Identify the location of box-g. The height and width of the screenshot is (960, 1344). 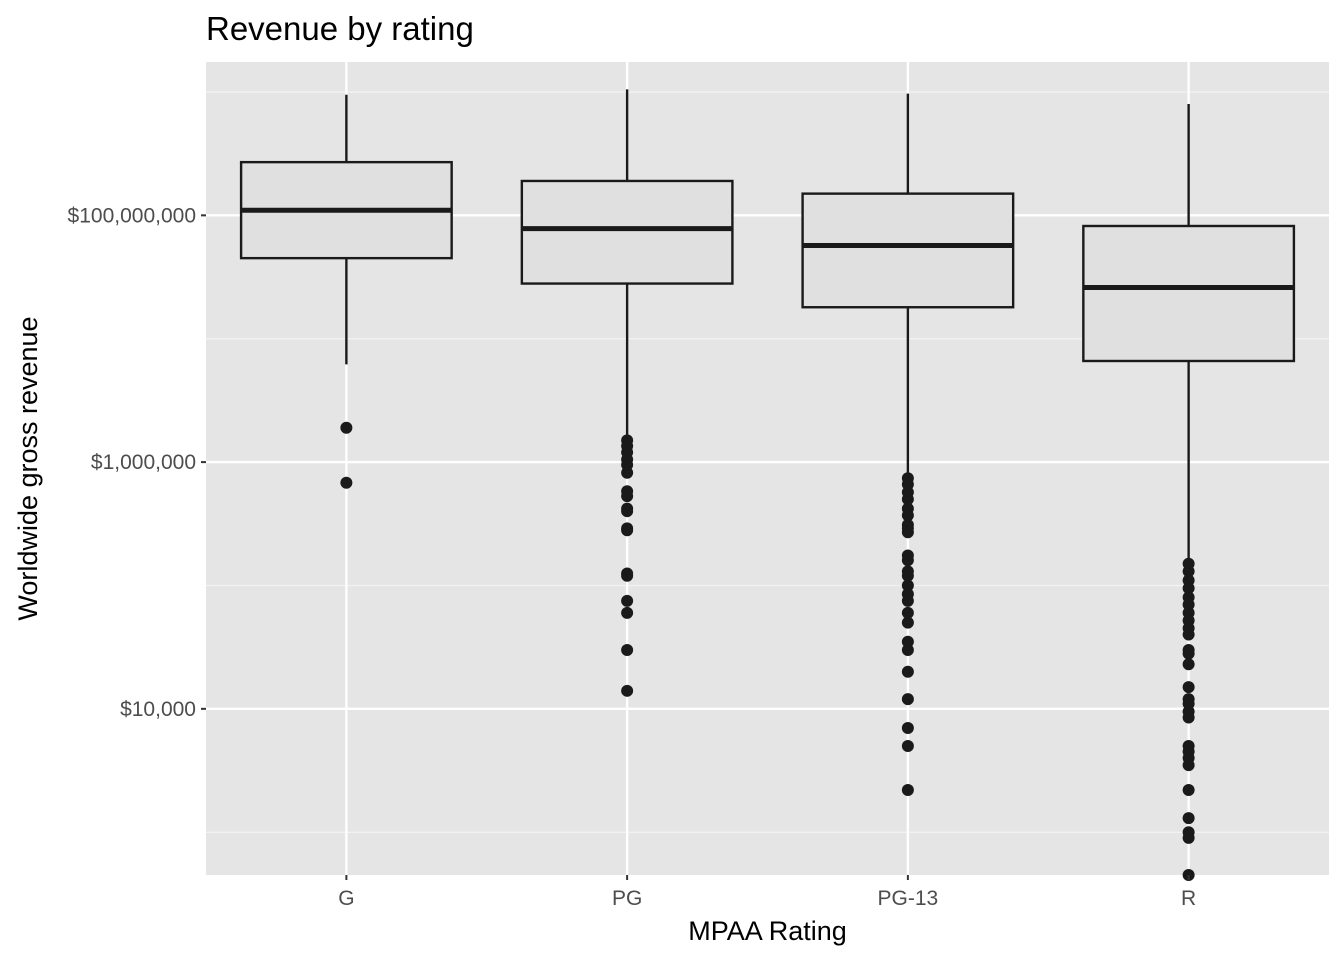
(346, 291).